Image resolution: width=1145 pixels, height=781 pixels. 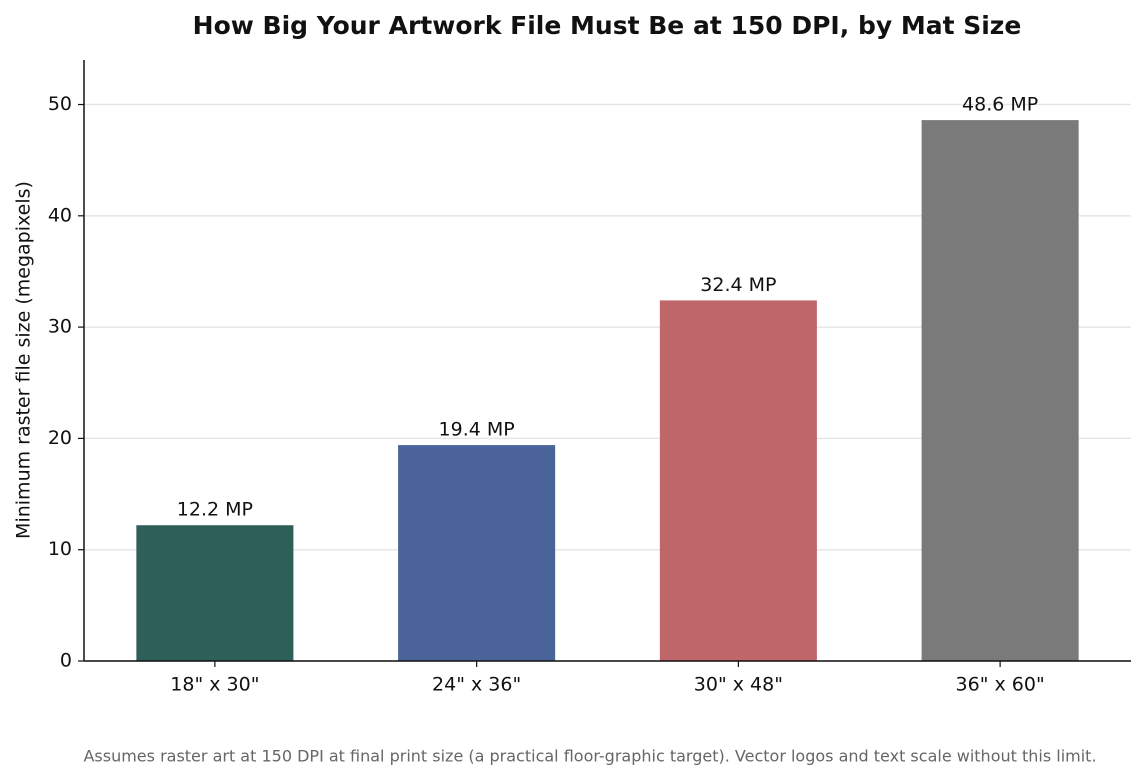 I want to click on y-tick-label: 10, so click(x=60, y=549).